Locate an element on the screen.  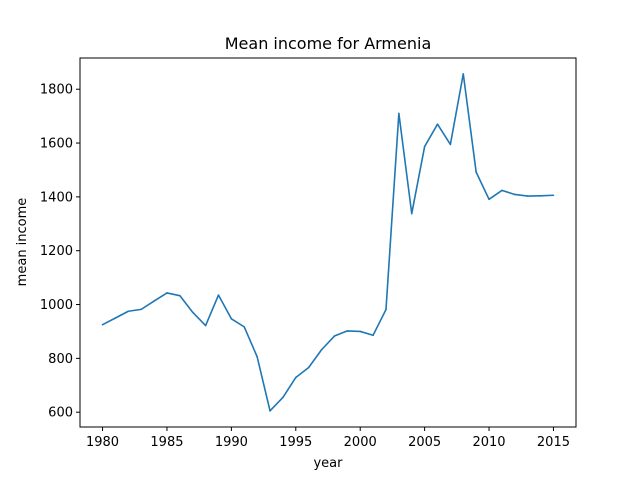
x-tick-label: 2015 is located at coordinates (553, 442).